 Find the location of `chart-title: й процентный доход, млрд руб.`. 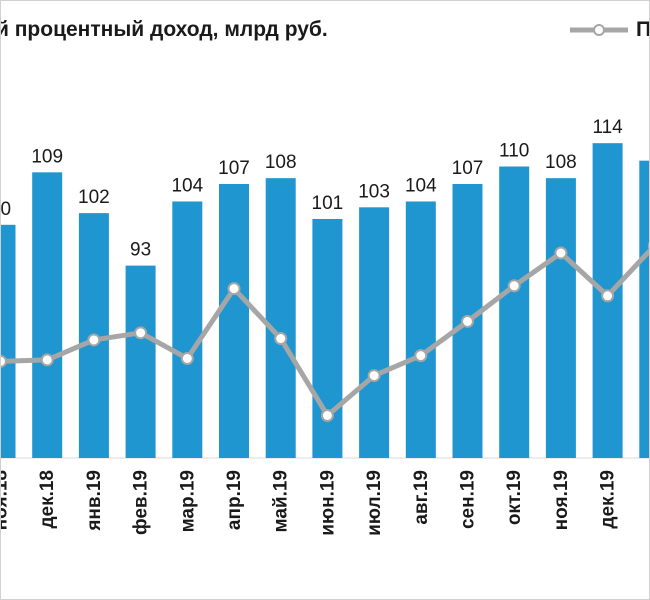

chart-title: й процентный доход, млрд руб. is located at coordinates (164, 29).